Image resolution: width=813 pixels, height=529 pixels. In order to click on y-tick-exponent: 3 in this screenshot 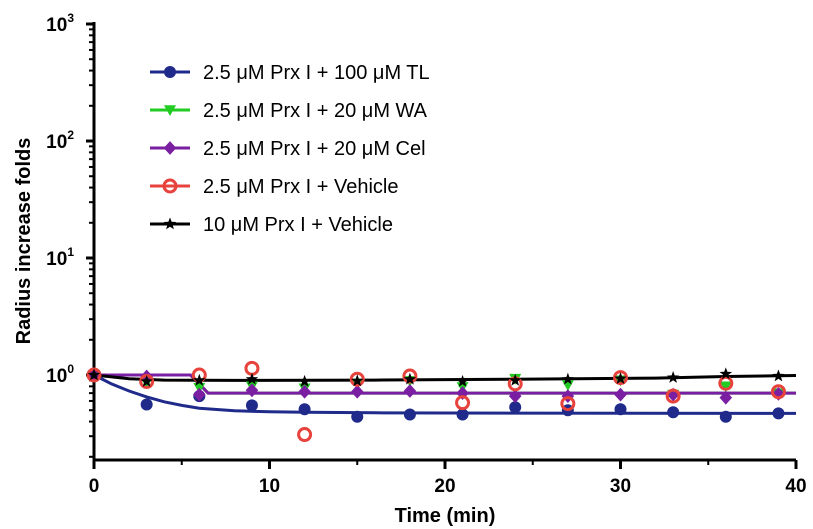, I will do `click(70, 18)`.